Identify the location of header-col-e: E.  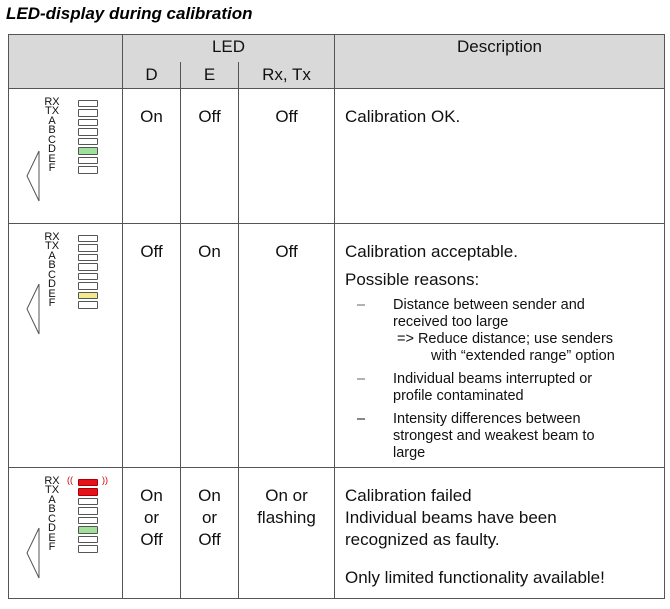
(209, 75).